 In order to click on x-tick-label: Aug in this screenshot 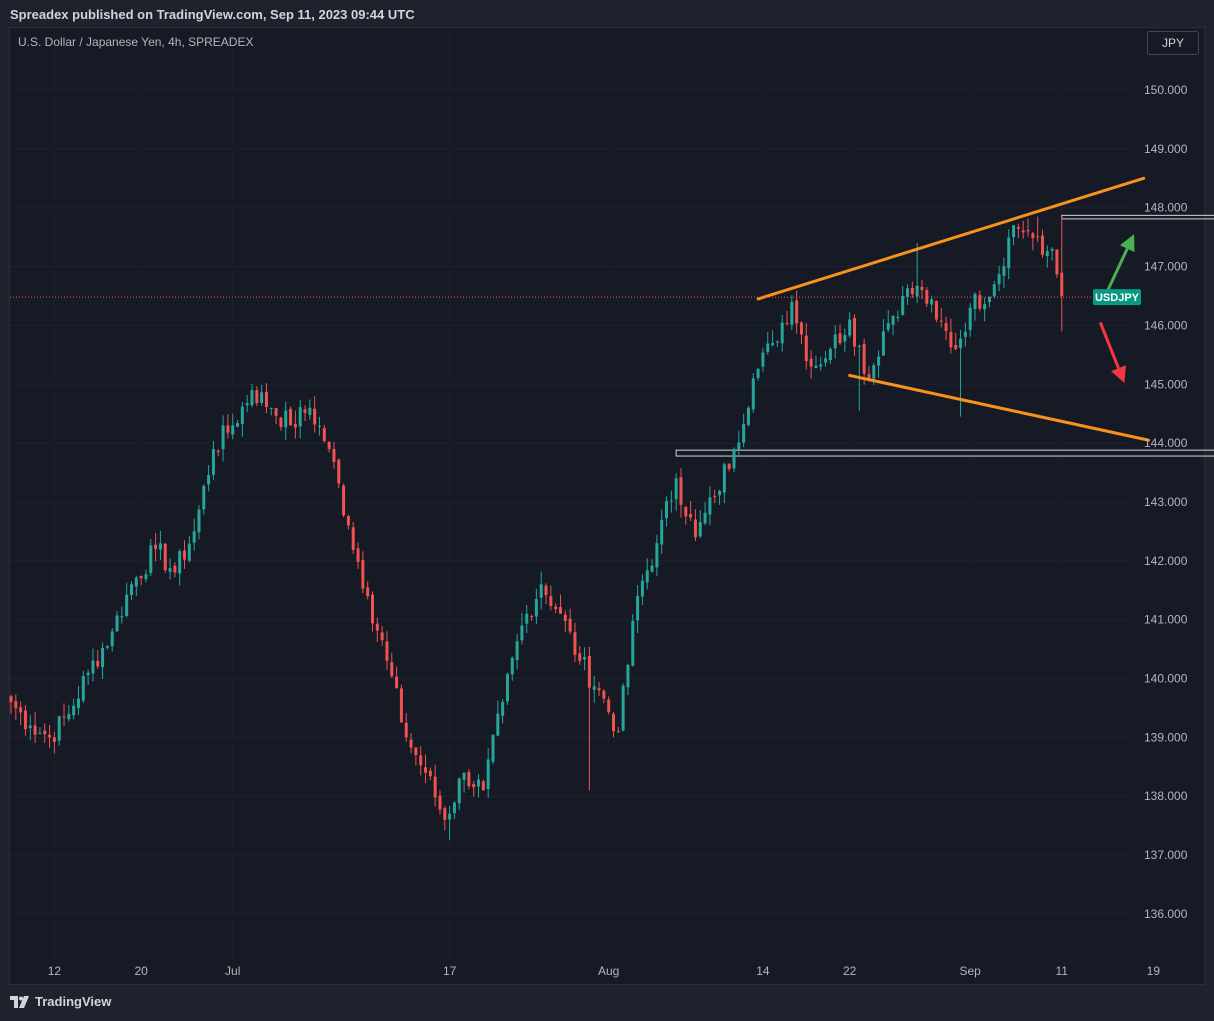, I will do `click(608, 971)`.